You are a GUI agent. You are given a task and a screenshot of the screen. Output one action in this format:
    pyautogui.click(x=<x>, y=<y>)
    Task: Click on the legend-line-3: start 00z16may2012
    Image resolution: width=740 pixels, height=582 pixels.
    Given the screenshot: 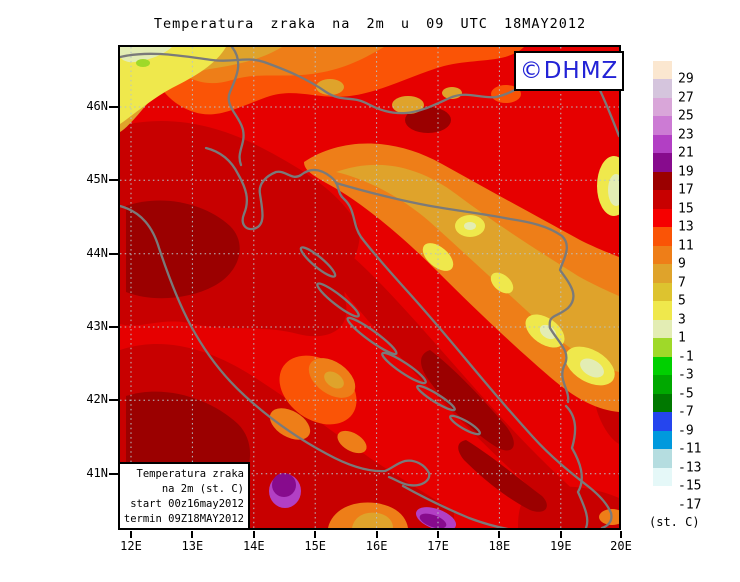 What is the action you would take?
    pyautogui.click(x=187, y=504)
    